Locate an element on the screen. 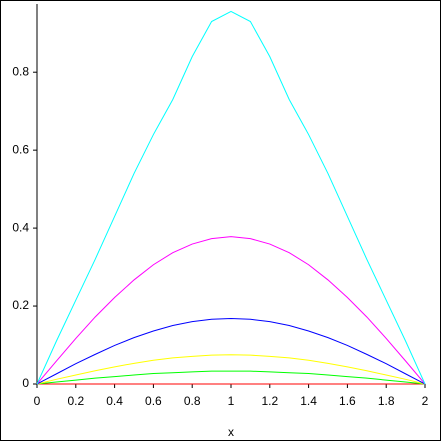 Image resolution: width=441 pixels, height=441 pixels. x-tick-label: 1.2 is located at coordinates (269, 401).